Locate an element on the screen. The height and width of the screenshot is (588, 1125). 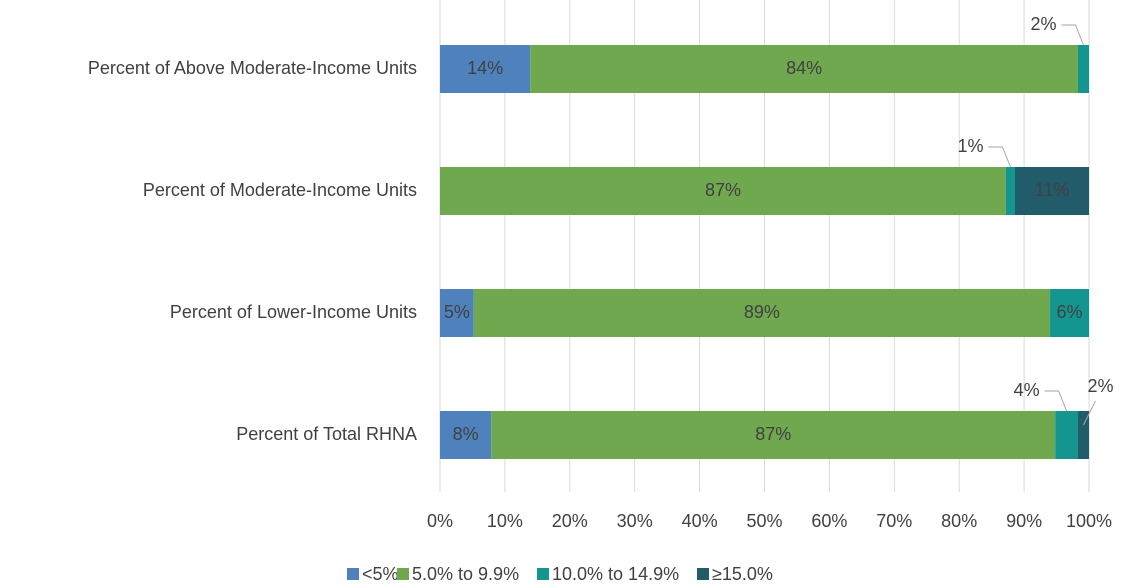
x-tick-label: 90% is located at coordinates (1024, 521).